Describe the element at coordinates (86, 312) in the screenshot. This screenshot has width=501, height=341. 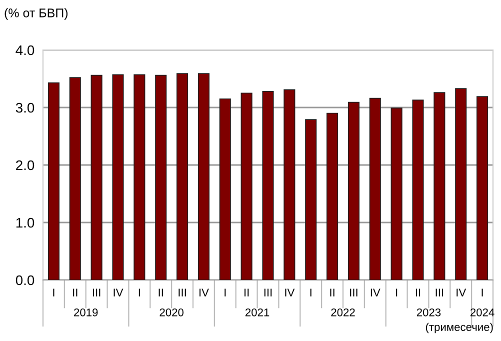
I see `text: 2019` at that location.